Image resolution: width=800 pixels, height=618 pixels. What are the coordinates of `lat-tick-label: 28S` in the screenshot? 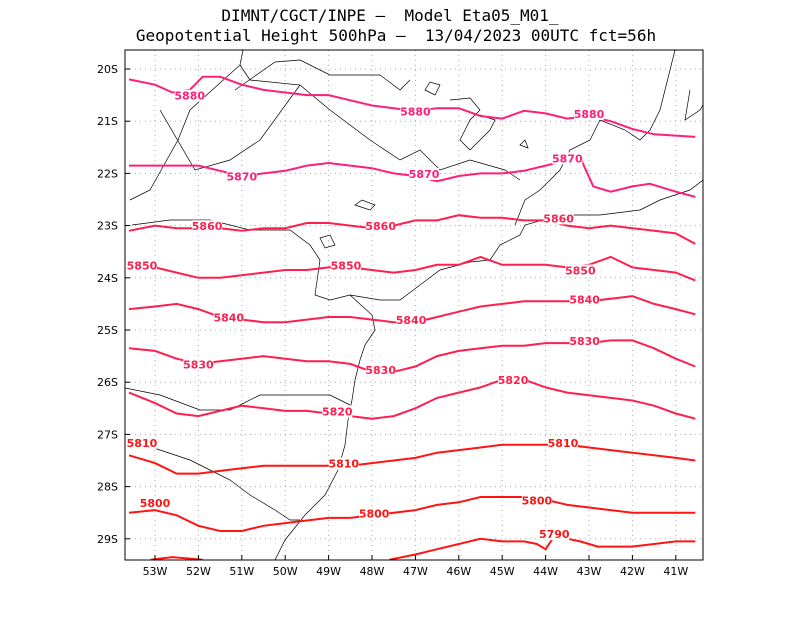 It's located at (107, 487).